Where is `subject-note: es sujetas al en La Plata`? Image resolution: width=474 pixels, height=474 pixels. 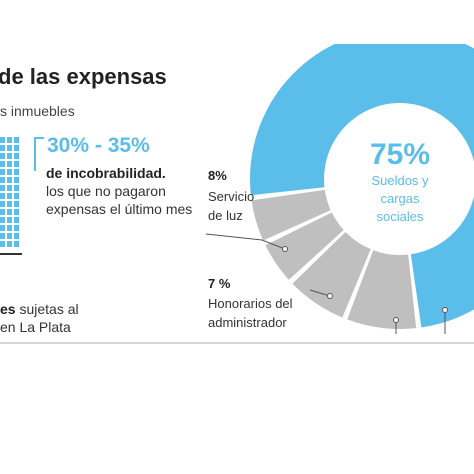 subject-note: es sujetas al en La Plata is located at coordinates (39, 318).